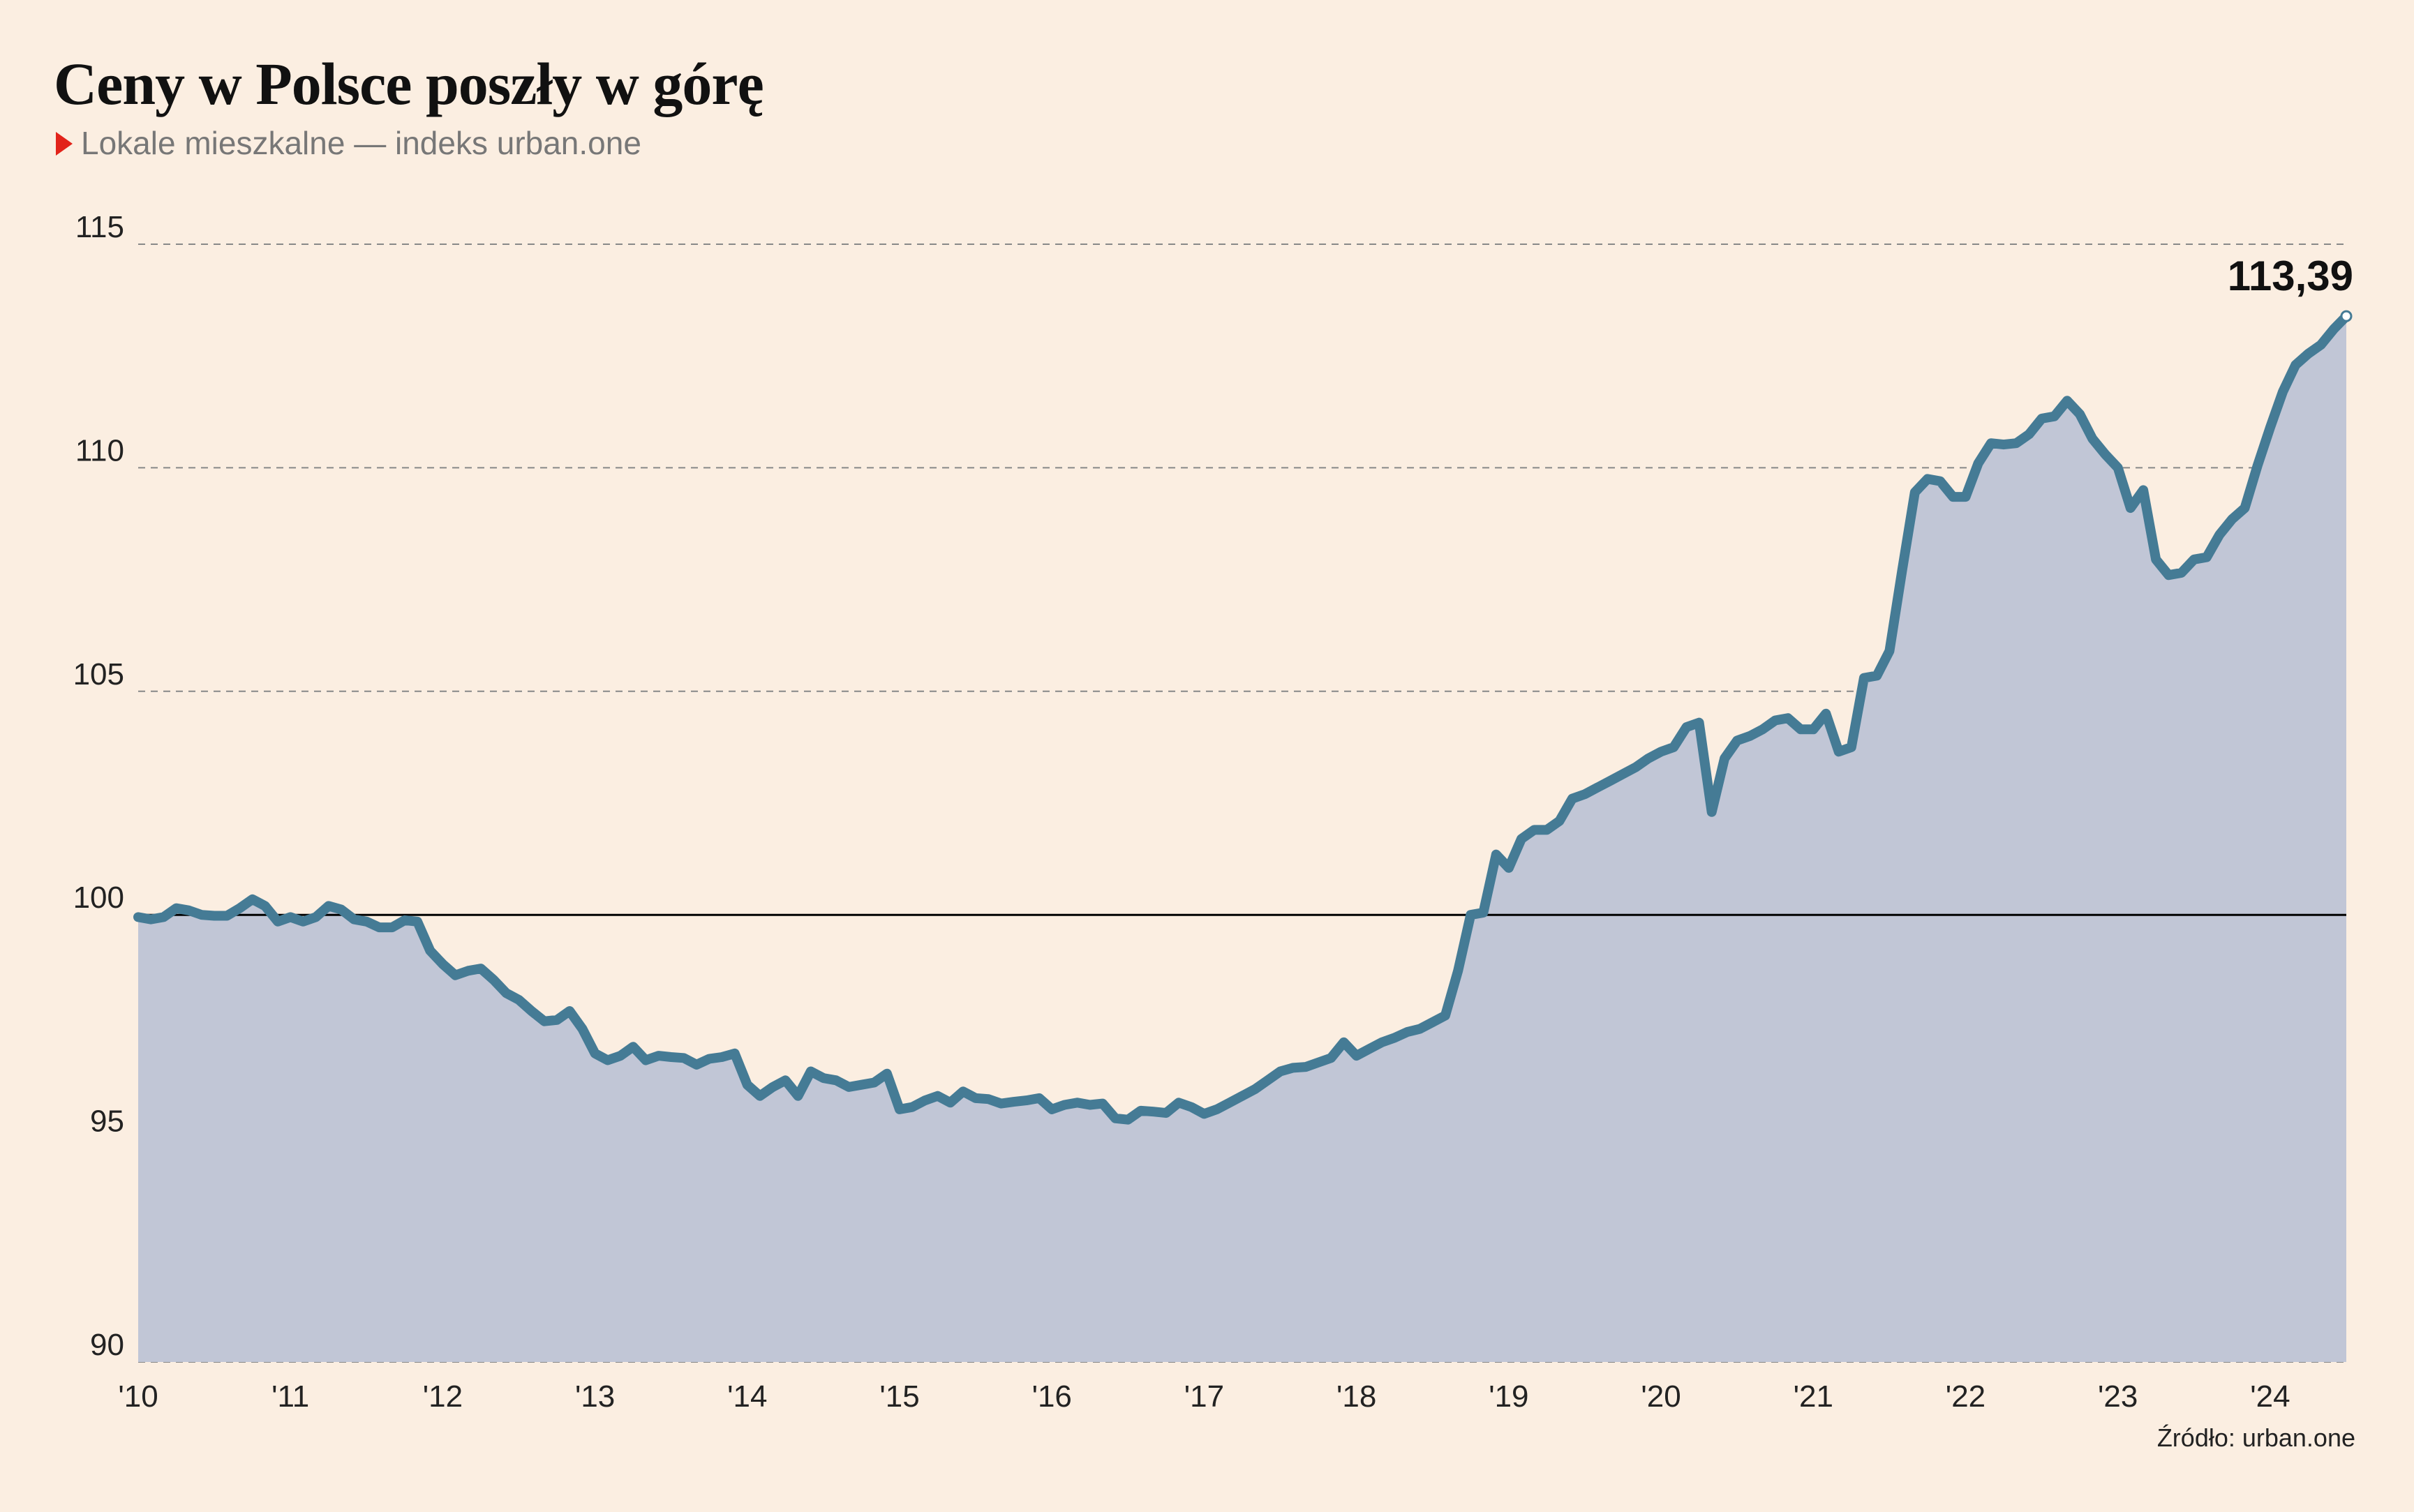 This screenshot has width=2414, height=1512. I want to click on source-note: Źródło: urban.one, so click(2255, 1437).